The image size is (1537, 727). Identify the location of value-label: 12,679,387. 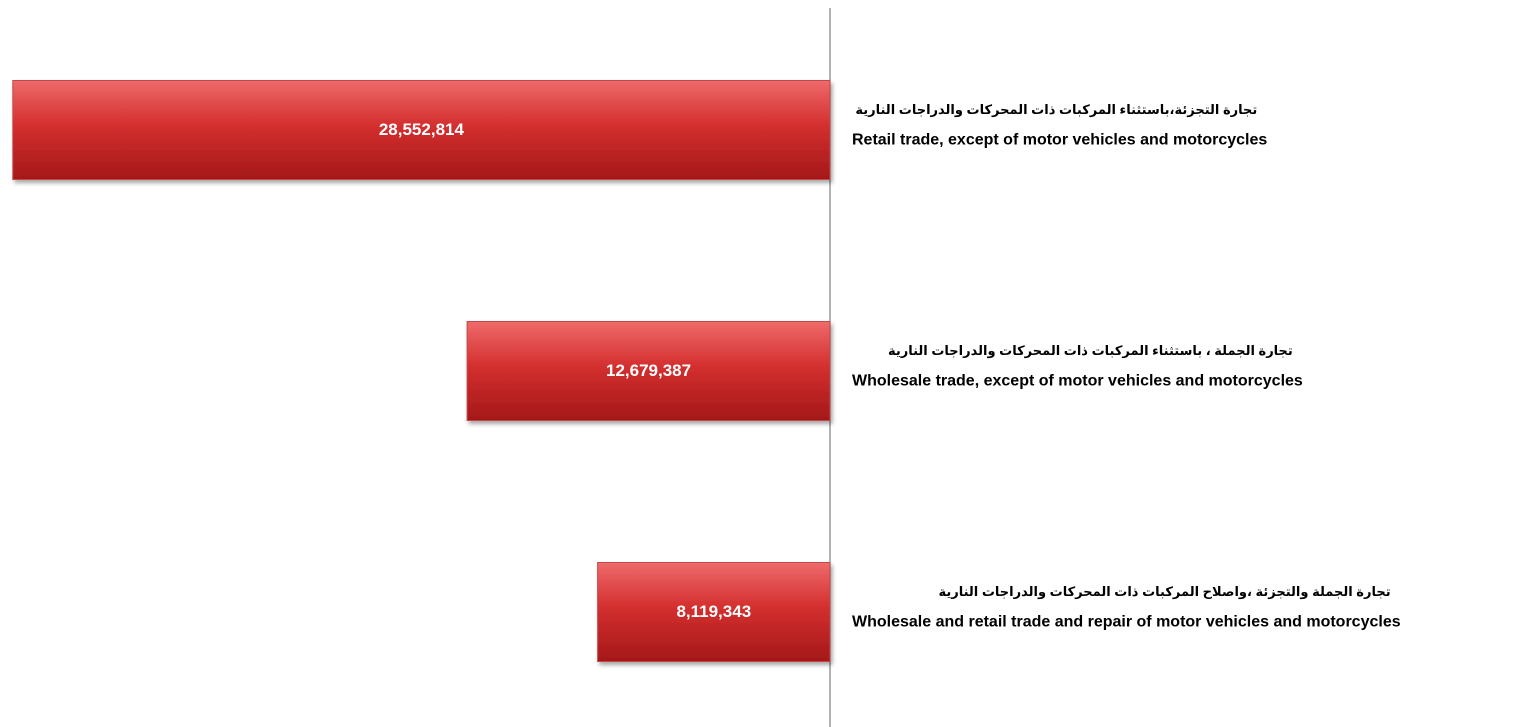
(648, 370).